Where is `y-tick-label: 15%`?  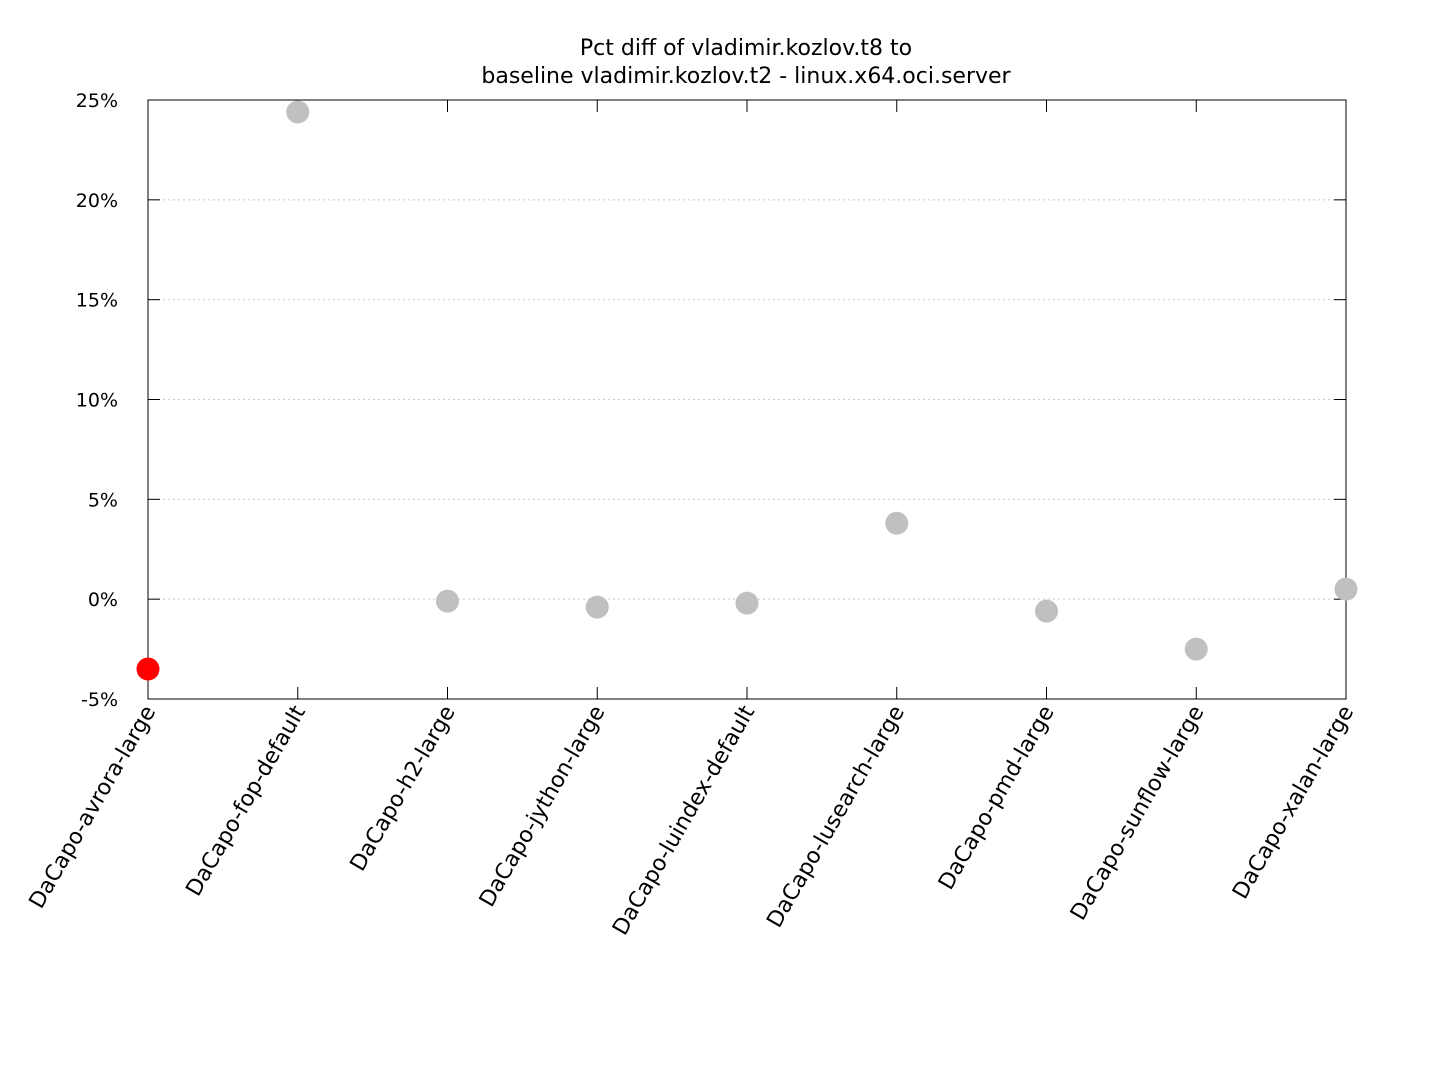 y-tick-label: 15% is located at coordinates (97, 301).